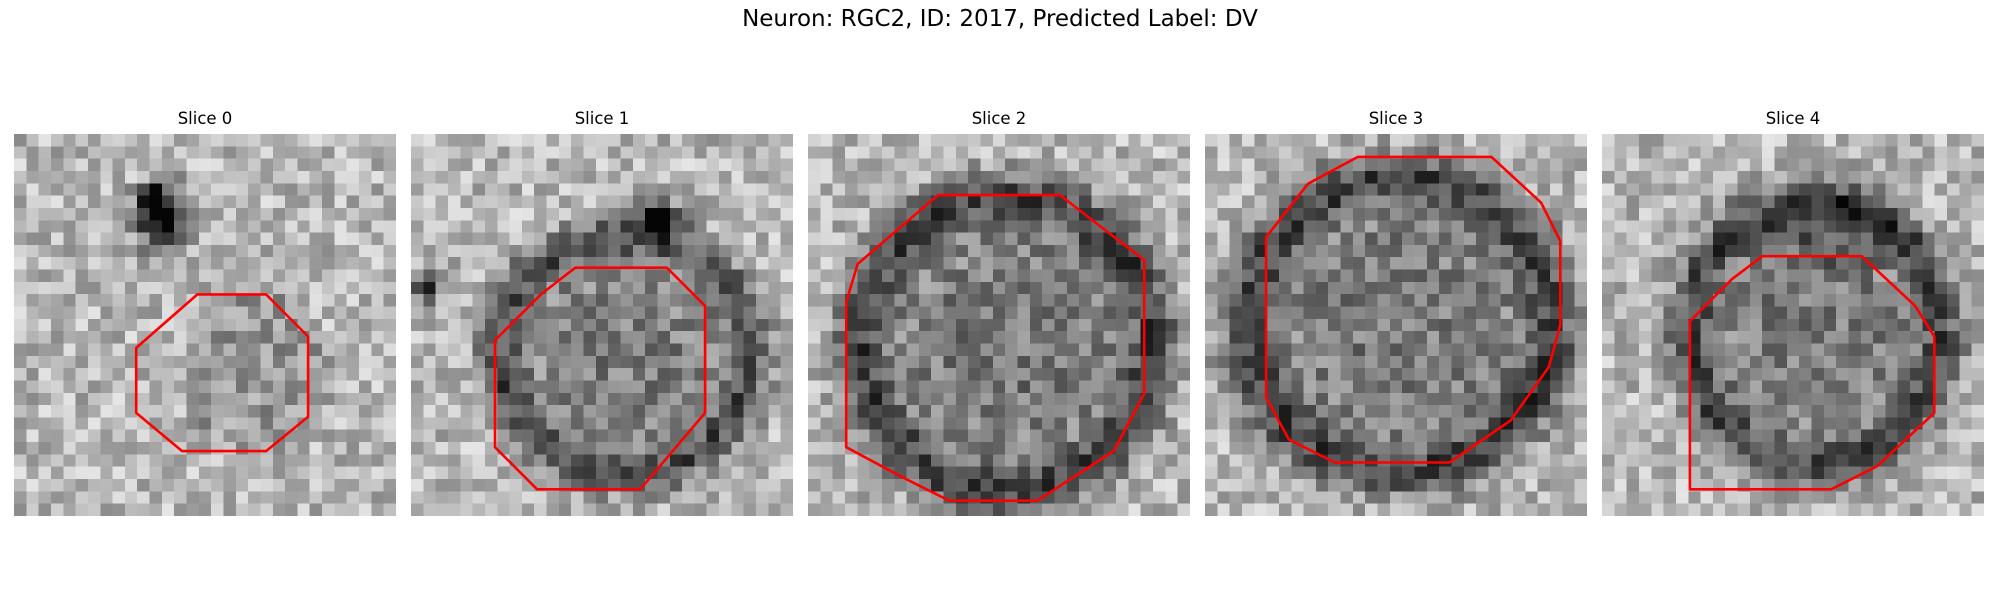 The width and height of the screenshot is (2000, 600). I want to click on slice-panel-2: Slice 2, so click(999, 312).